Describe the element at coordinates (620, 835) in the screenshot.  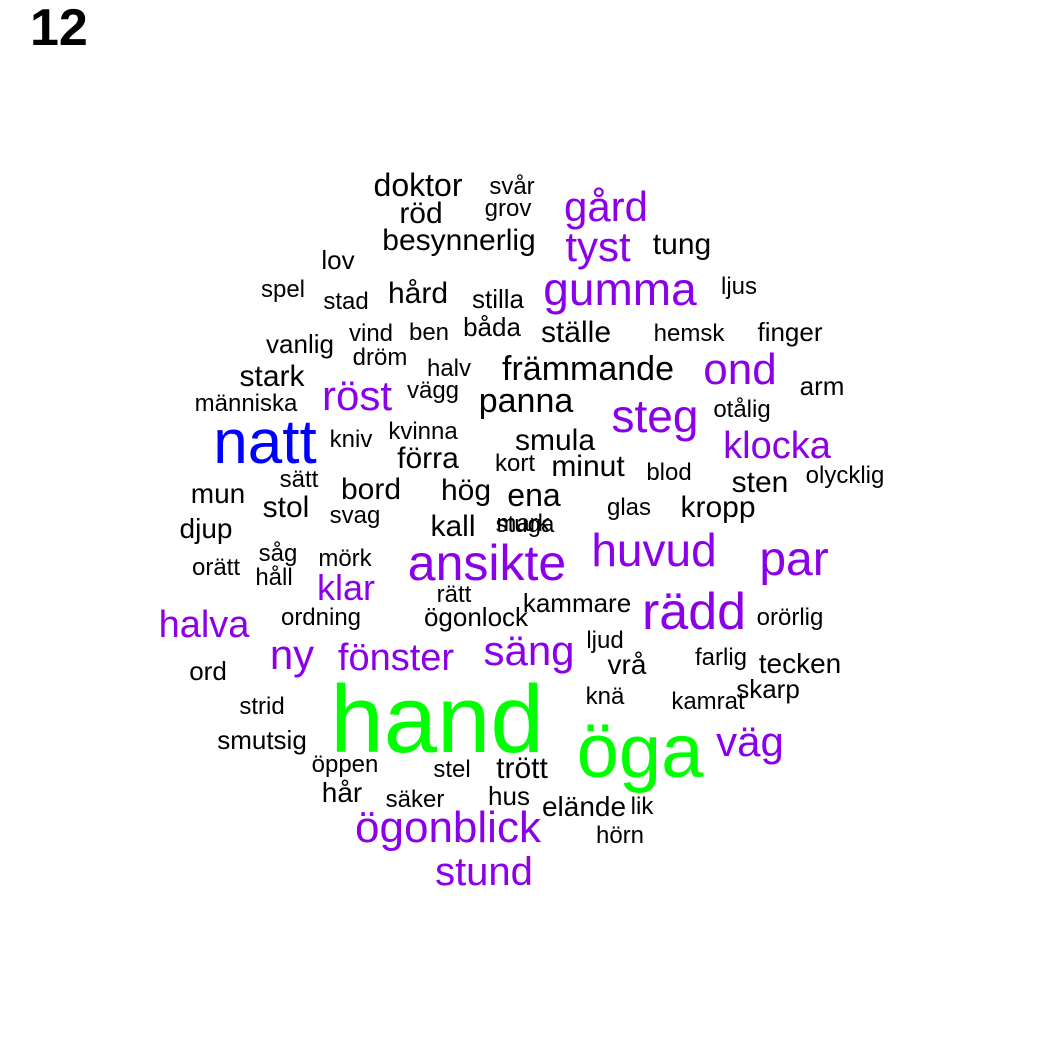
I see `word-horn: hörn` at that location.